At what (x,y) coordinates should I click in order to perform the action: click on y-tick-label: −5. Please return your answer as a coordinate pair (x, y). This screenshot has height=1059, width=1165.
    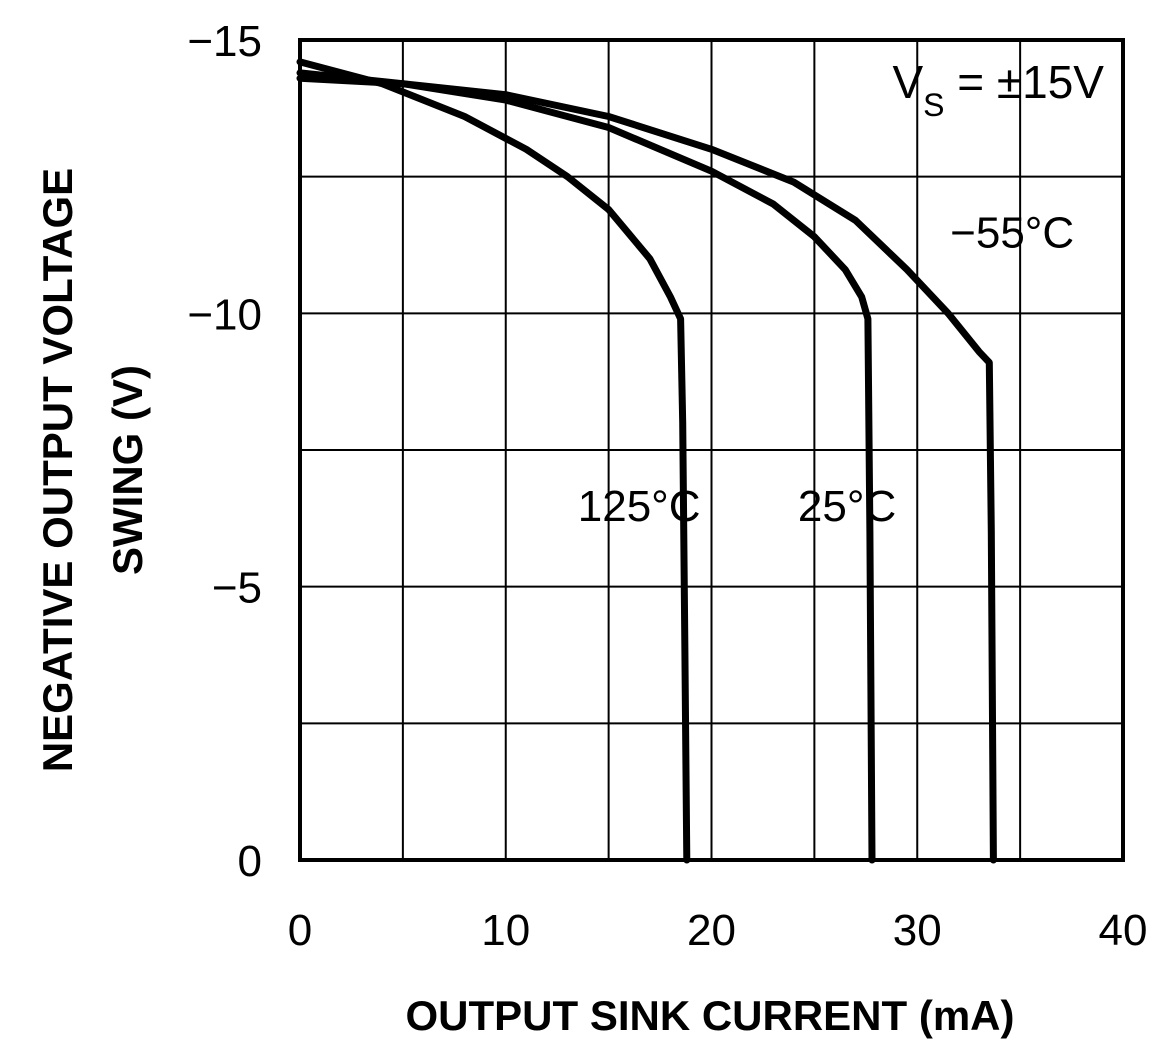
    Looking at the image, I should click on (237, 588).